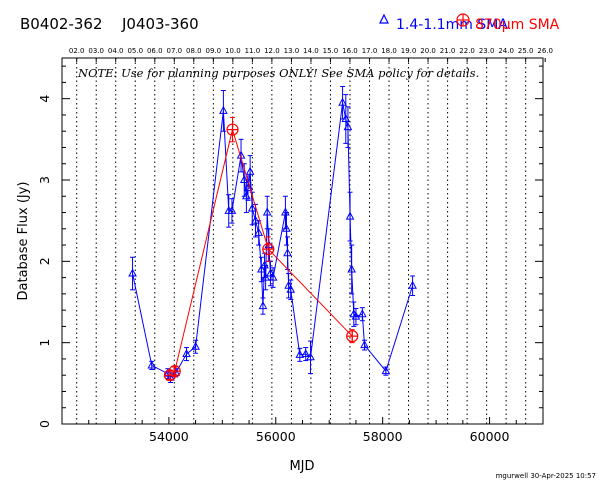  Describe the element at coordinates (384, 18) in the screenshot. I see `triangle-marker-icon` at that location.